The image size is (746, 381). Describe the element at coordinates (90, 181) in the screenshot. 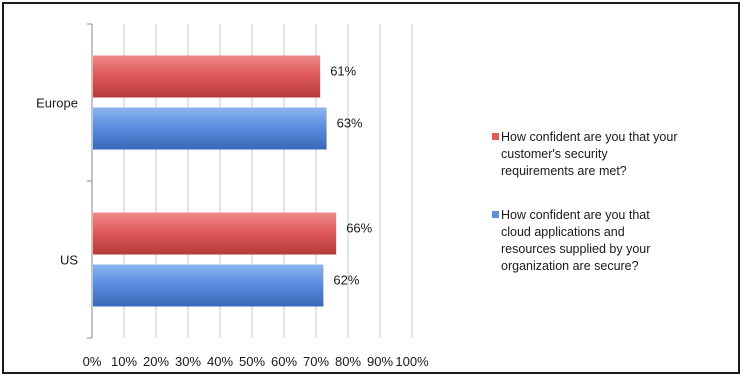

I see `axes` at that location.